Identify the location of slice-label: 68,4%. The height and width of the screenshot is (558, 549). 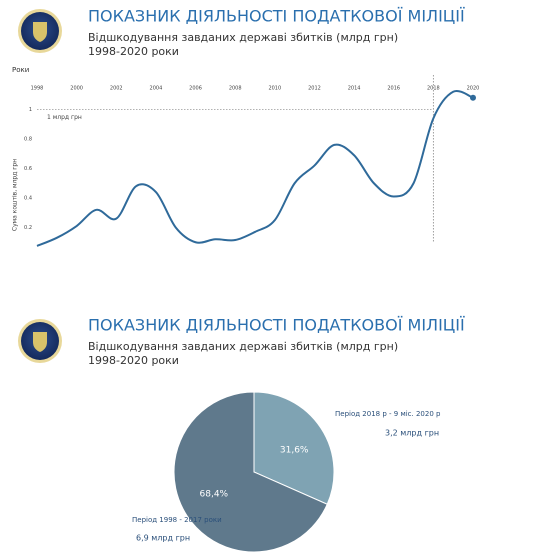
(214, 494).